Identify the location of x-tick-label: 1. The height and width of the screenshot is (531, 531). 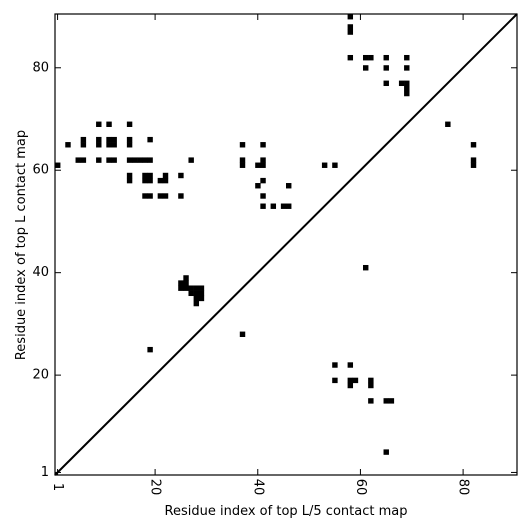
(57, 487).